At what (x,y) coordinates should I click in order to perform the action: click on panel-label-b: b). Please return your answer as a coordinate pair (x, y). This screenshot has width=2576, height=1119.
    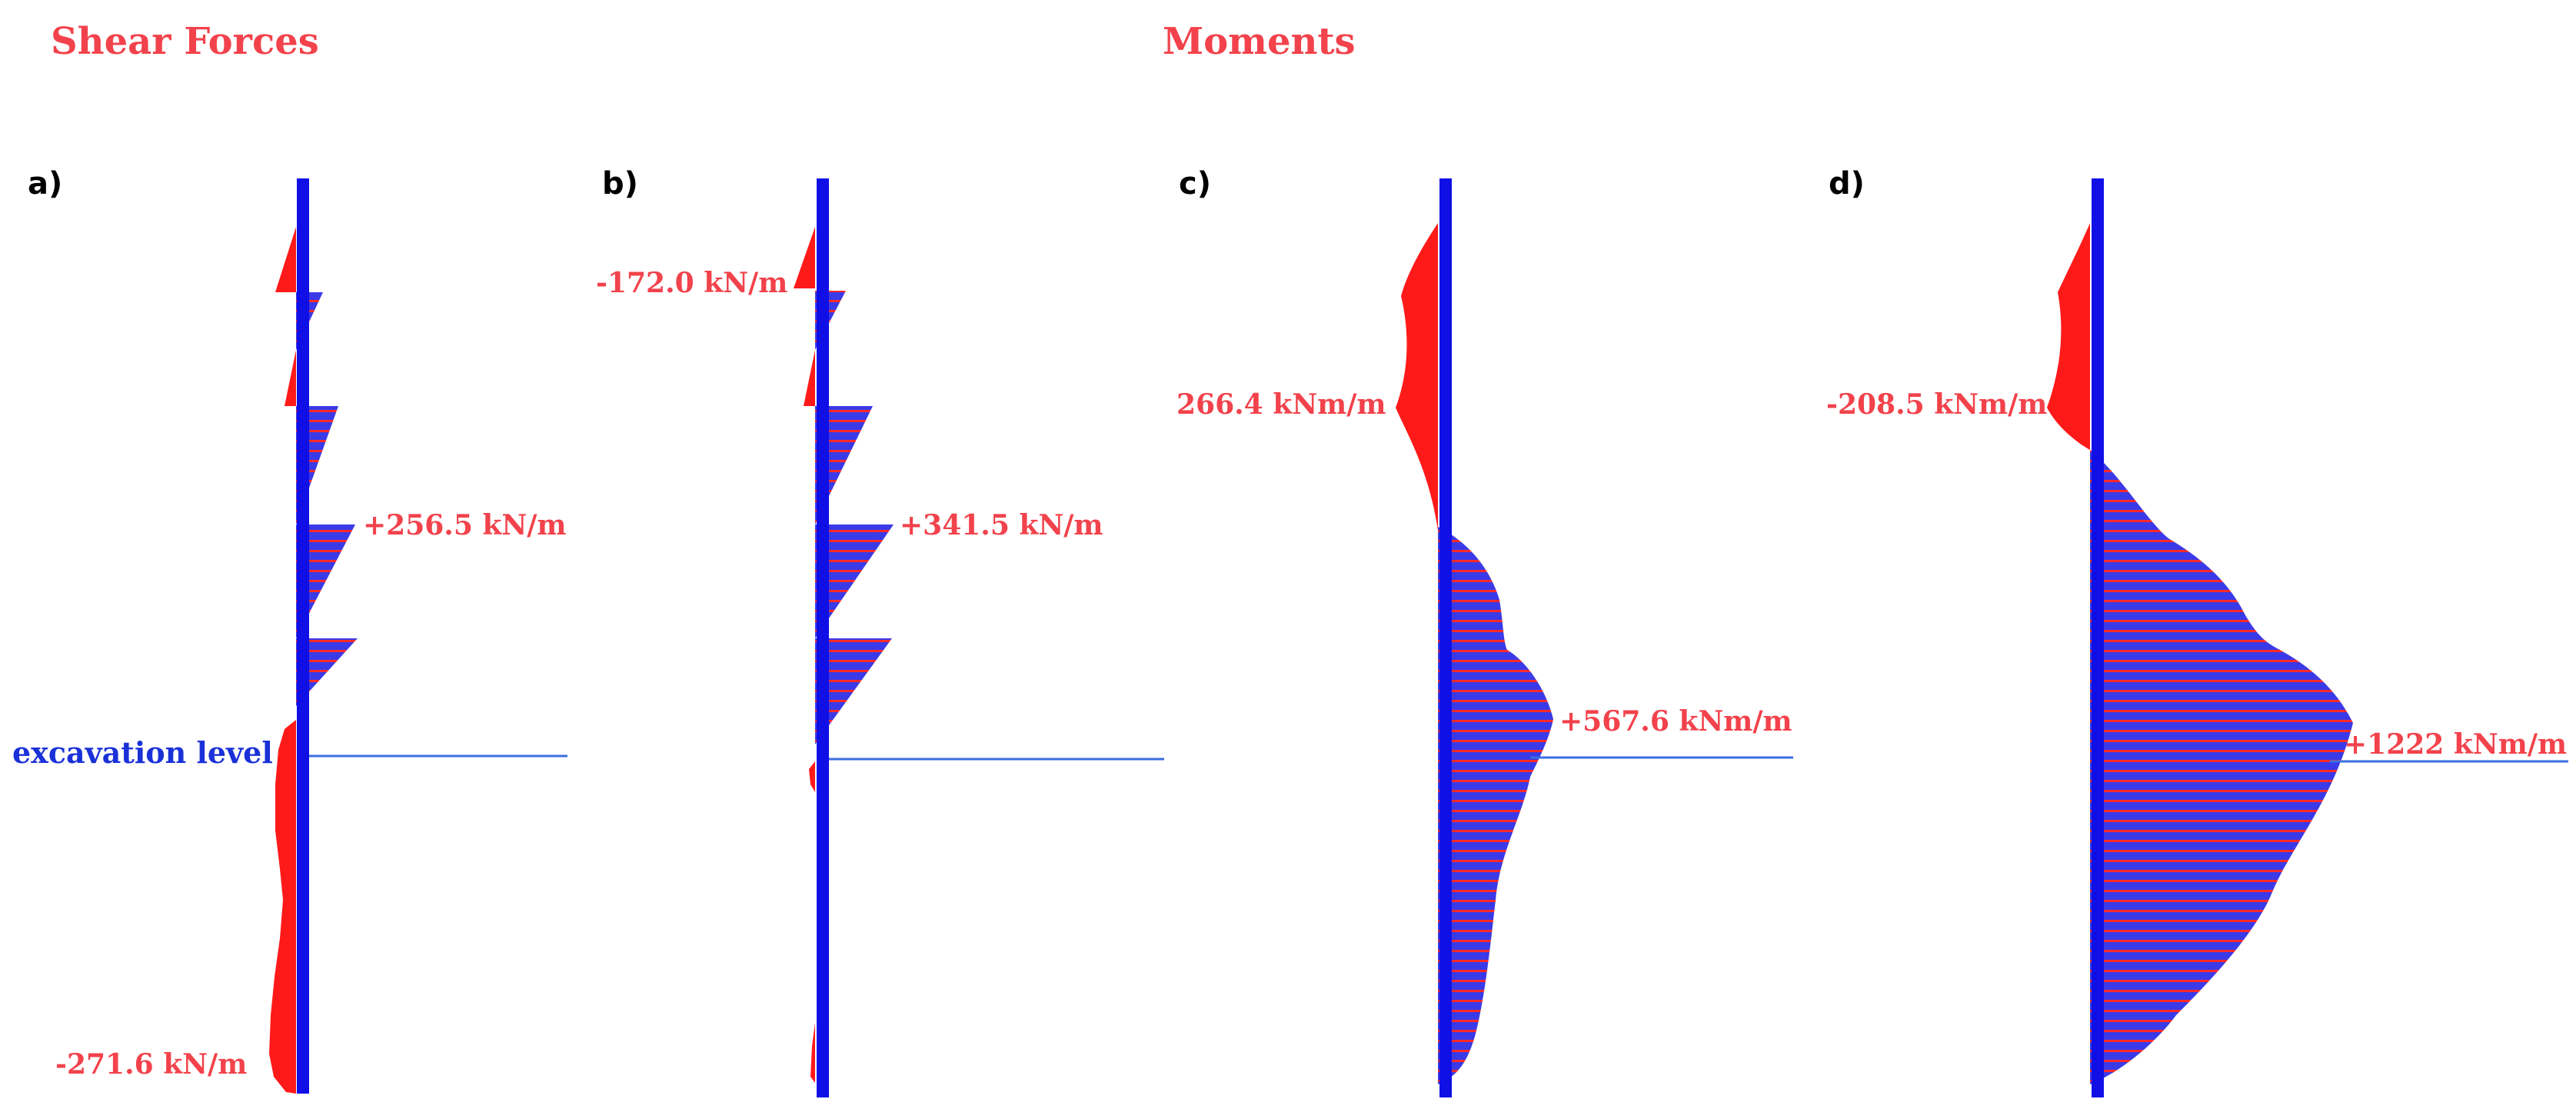
    Looking at the image, I should click on (620, 184).